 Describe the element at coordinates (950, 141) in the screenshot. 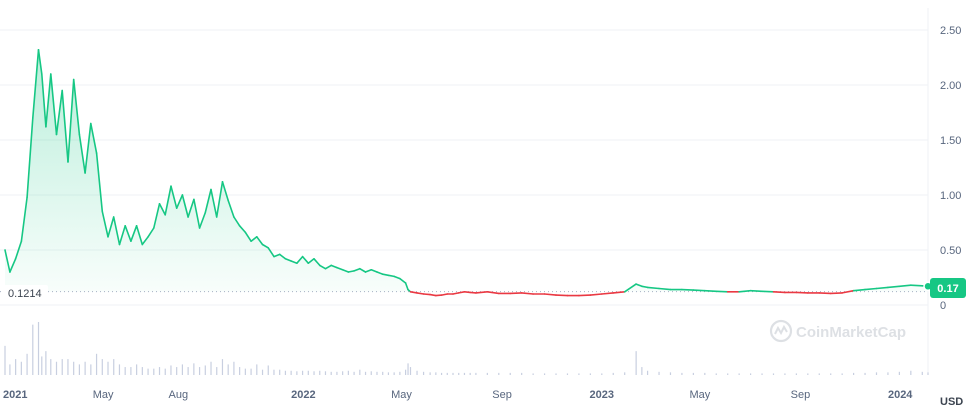

I see `y-tick-label: 1.50` at that location.